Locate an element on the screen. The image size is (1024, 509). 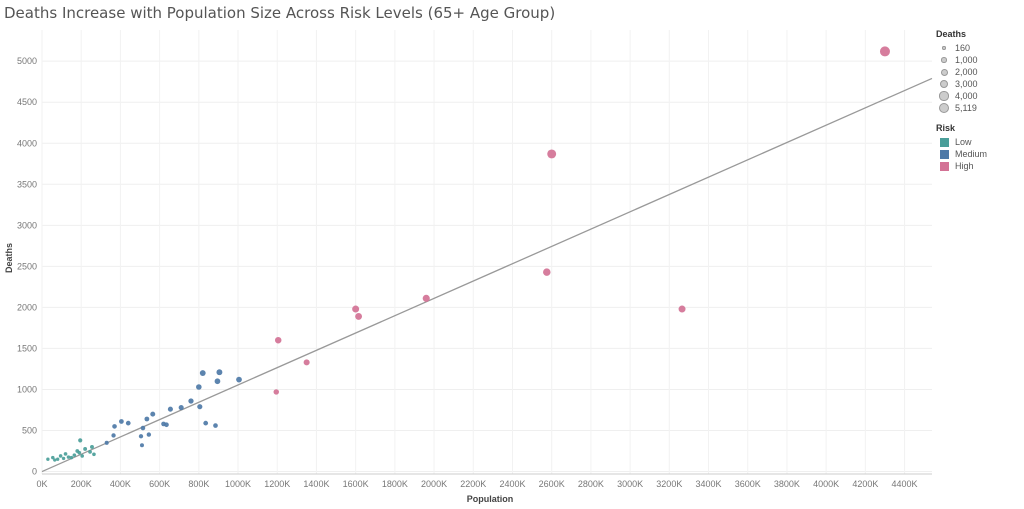
size-legend-label: 160 is located at coordinates (963, 48).